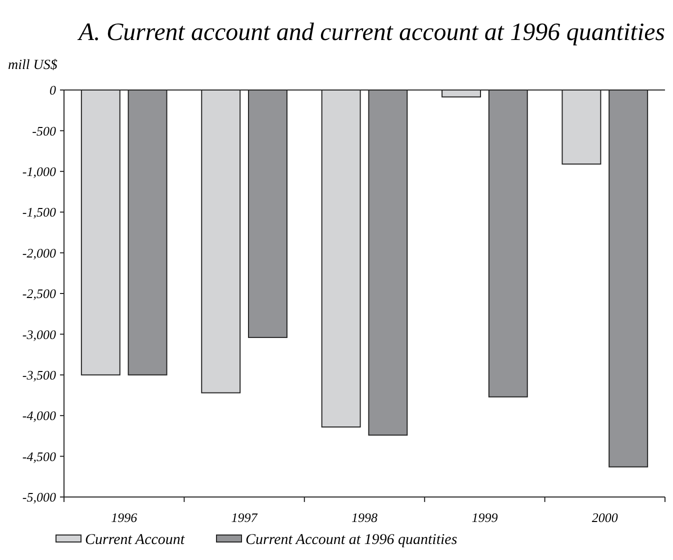 This screenshot has width=673, height=560. What do you see at coordinates (53, 90) in the screenshot?
I see `y-tick-label: 0` at bounding box center [53, 90].